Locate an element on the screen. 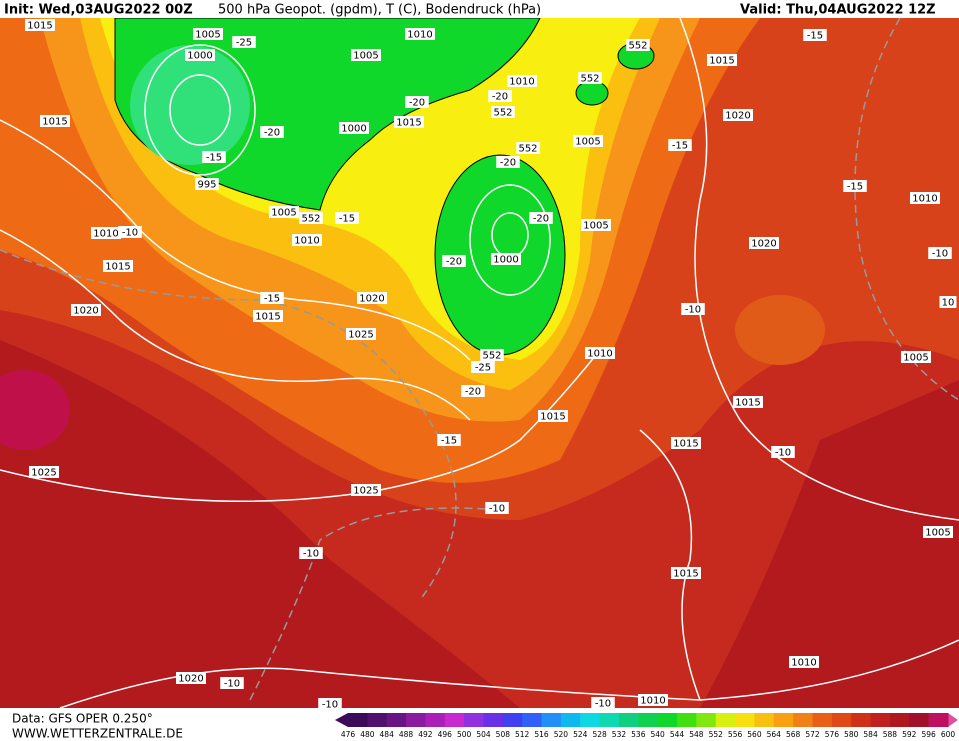  colorbar-label: 480 is located at coordinates (367, 734).